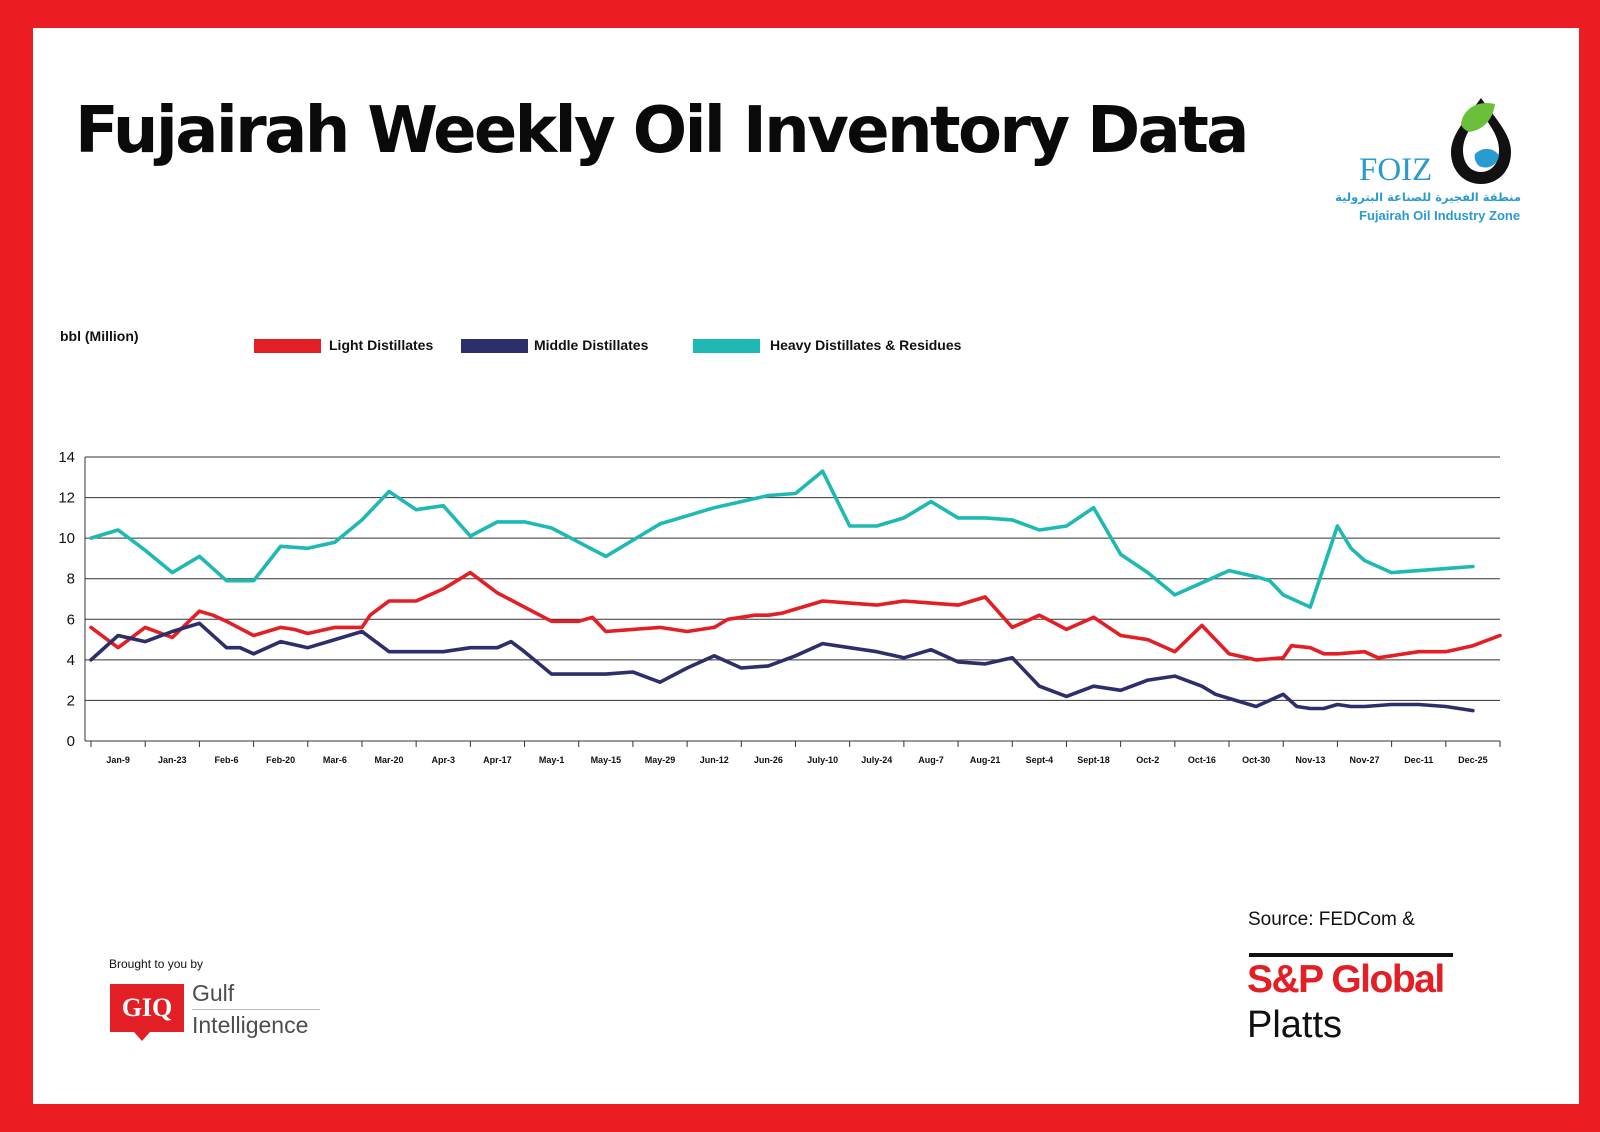  What do you see at coordinates (443, 760) in the screenshot?
I see `x-tick-label: Apr-3` at bounding box center [443, 760].